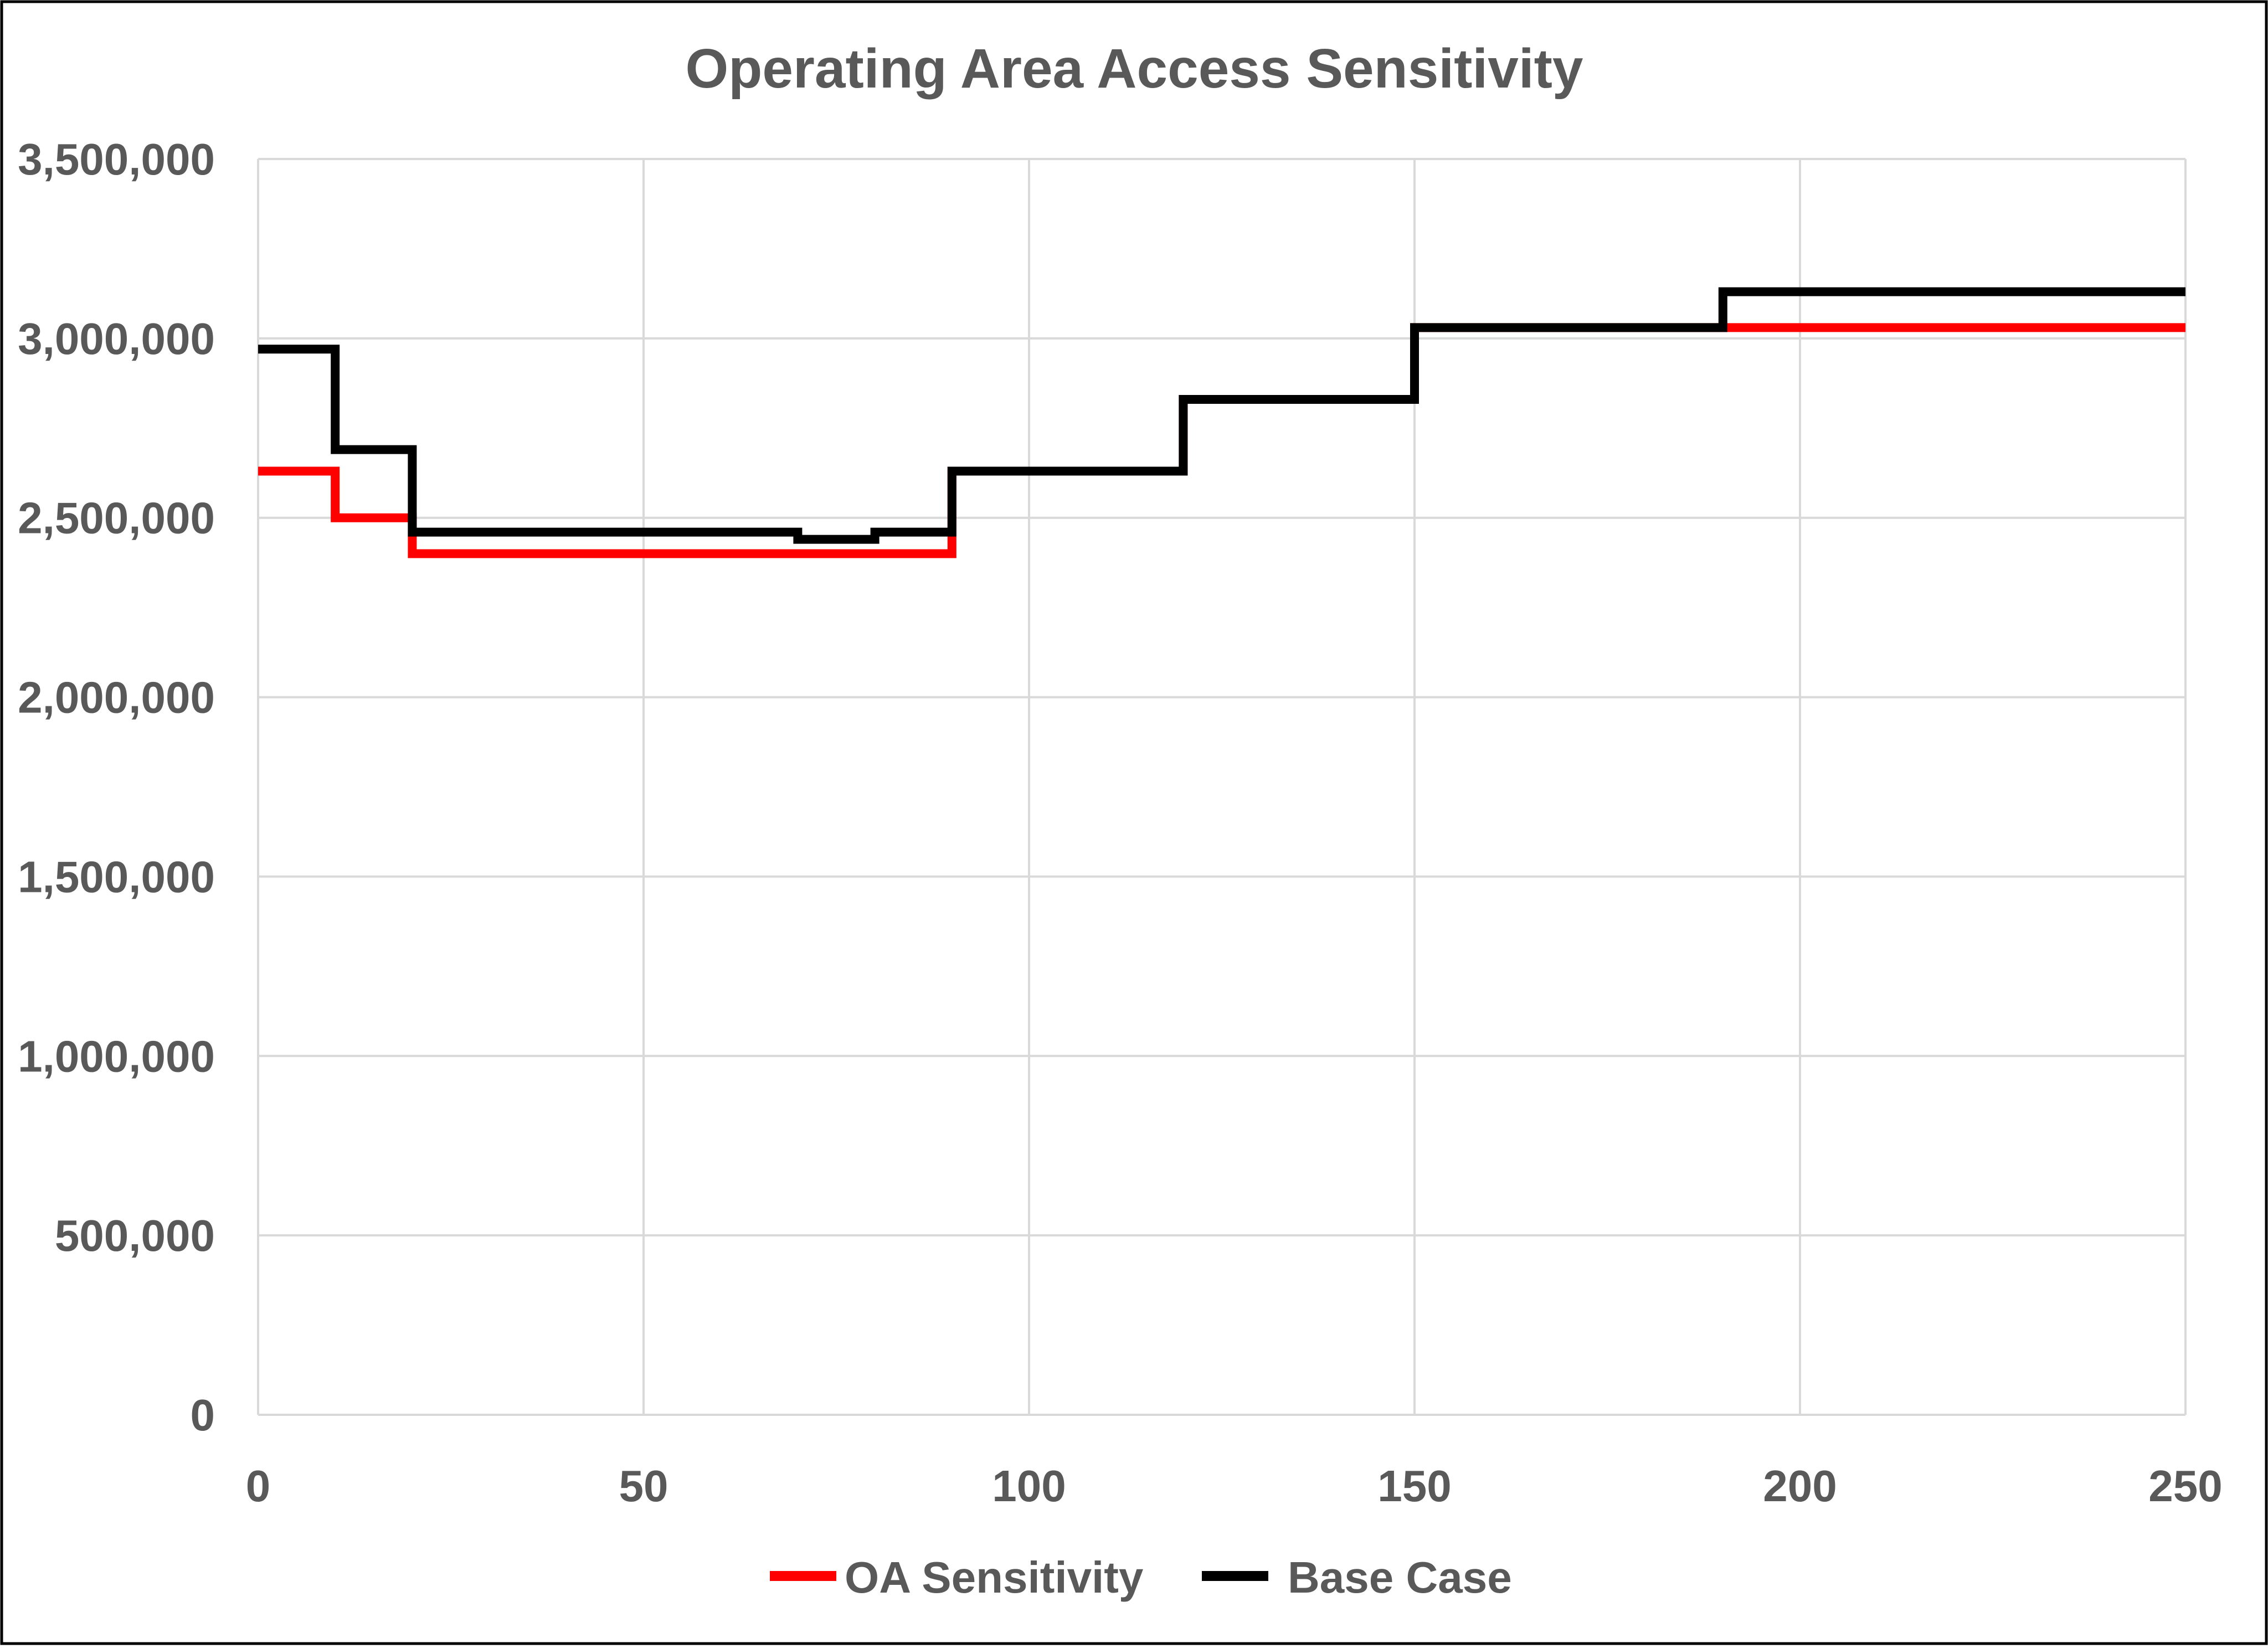  I want to click on y-tick-label: 3,000,000, so click(117, 339).